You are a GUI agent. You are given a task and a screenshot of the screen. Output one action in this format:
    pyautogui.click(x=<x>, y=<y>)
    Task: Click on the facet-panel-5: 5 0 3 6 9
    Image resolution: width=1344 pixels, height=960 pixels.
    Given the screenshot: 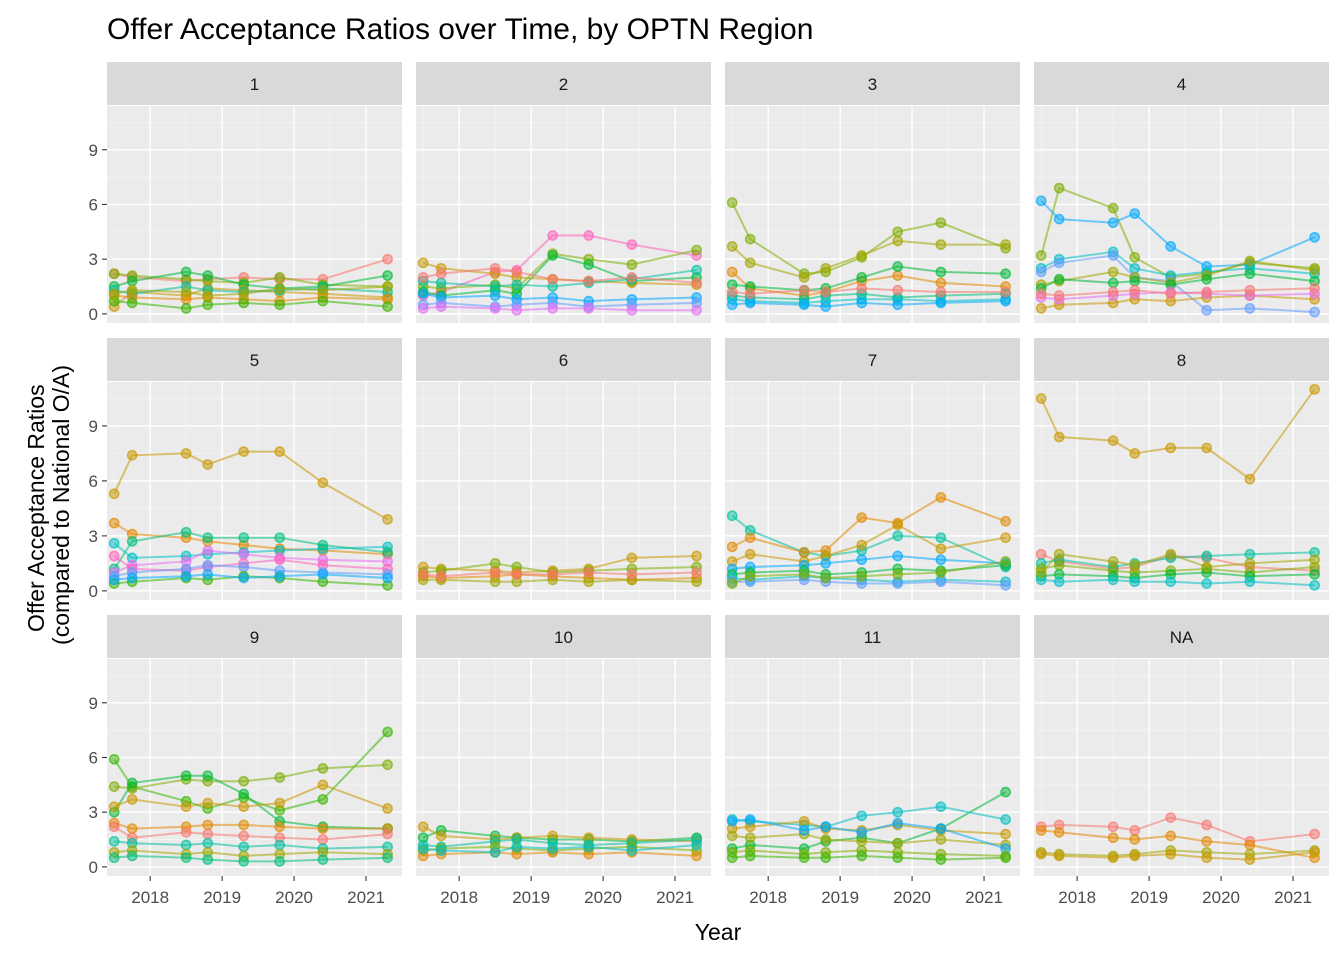 What is the action you would take?
    pyautogui.click(x=245, y=469)
    